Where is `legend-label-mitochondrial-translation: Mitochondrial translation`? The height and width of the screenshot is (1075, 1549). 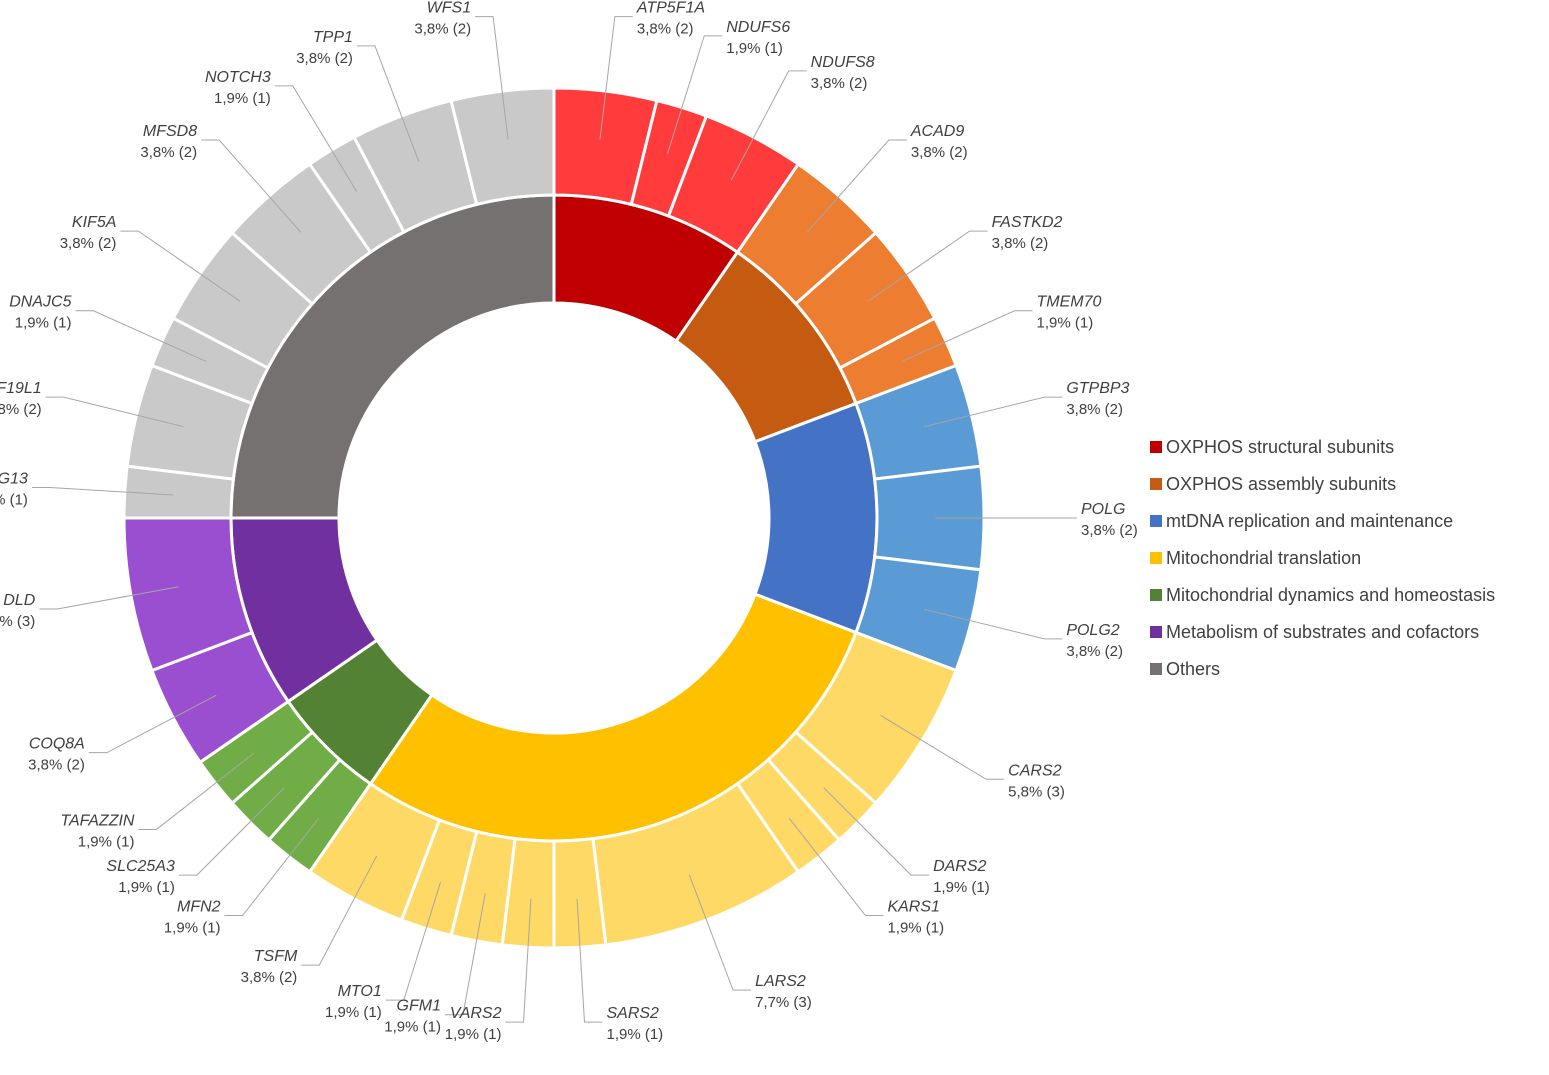 legend-label-mitochondrial-translation: Mitochondrial translation is located at coordinates (1263, 558).